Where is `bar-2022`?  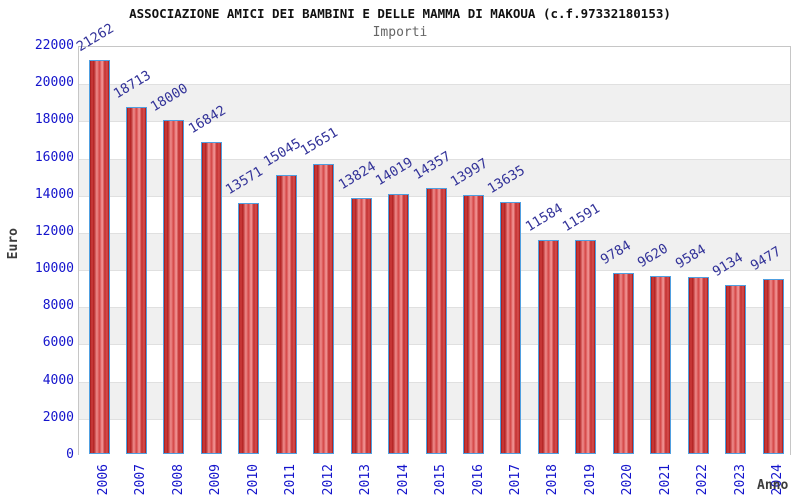
bar-2022 is located at coordinates (698, 365).